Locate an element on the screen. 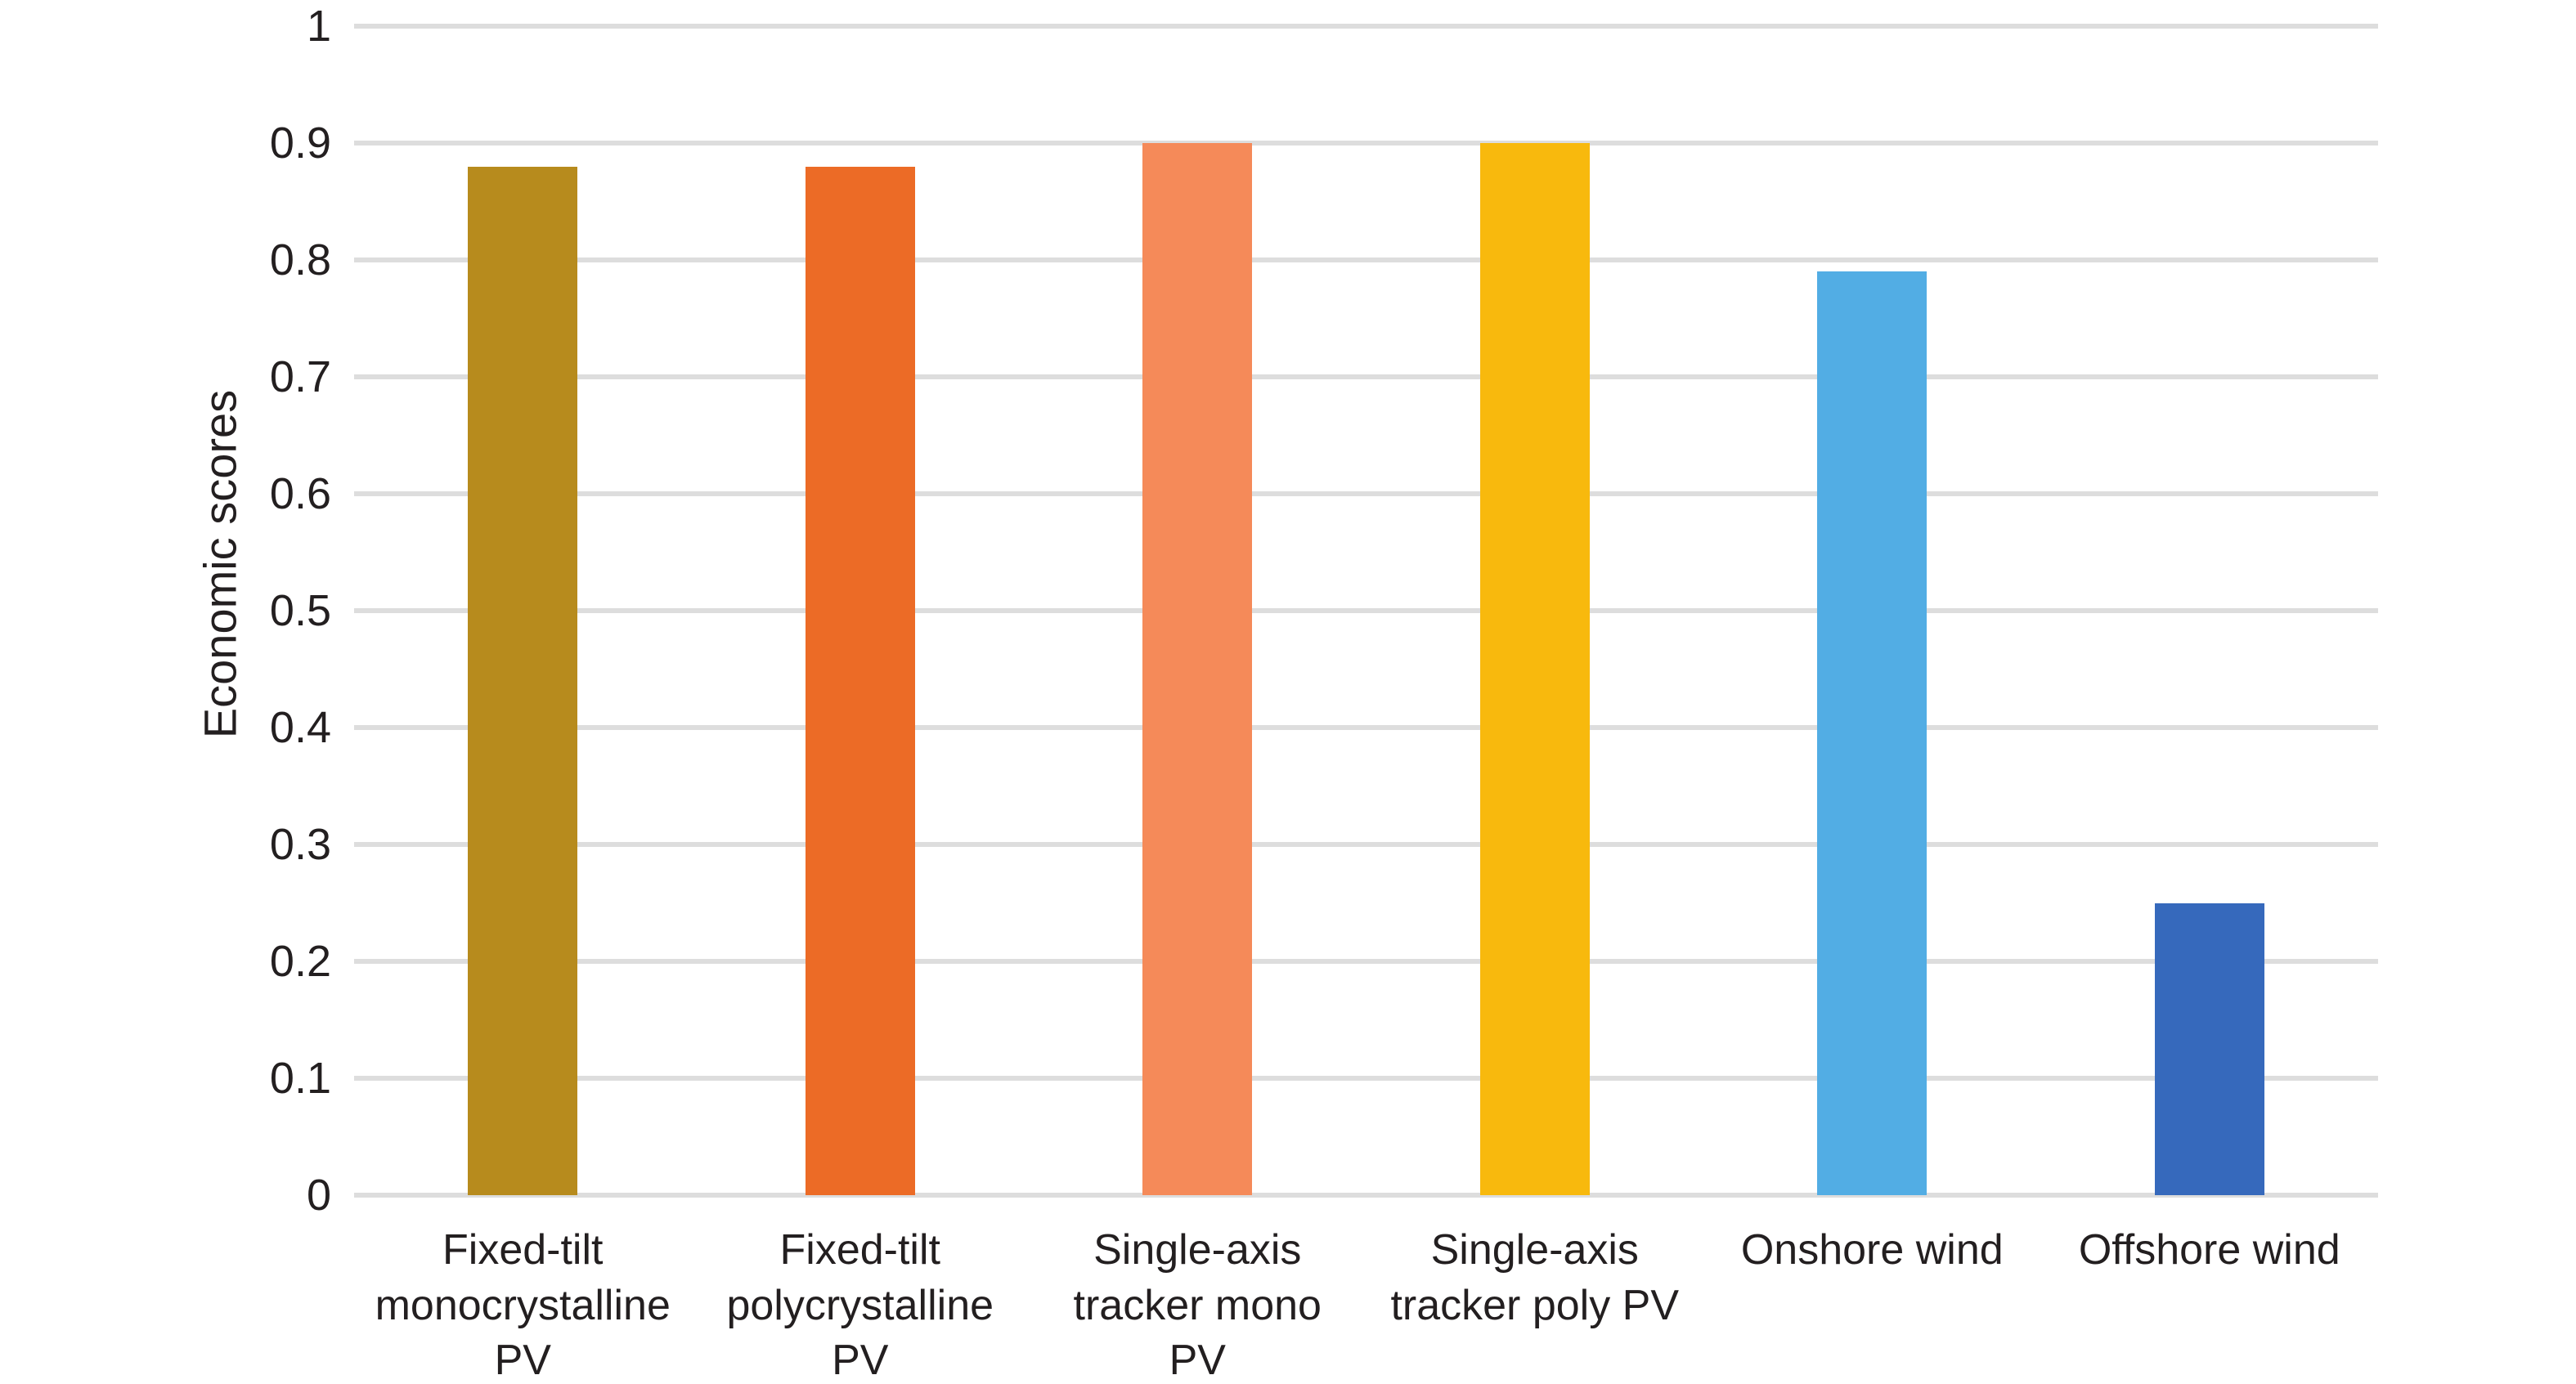 The image size is (2576, 1384). y-tick-label: 1 is located at coordinates (319, 26).